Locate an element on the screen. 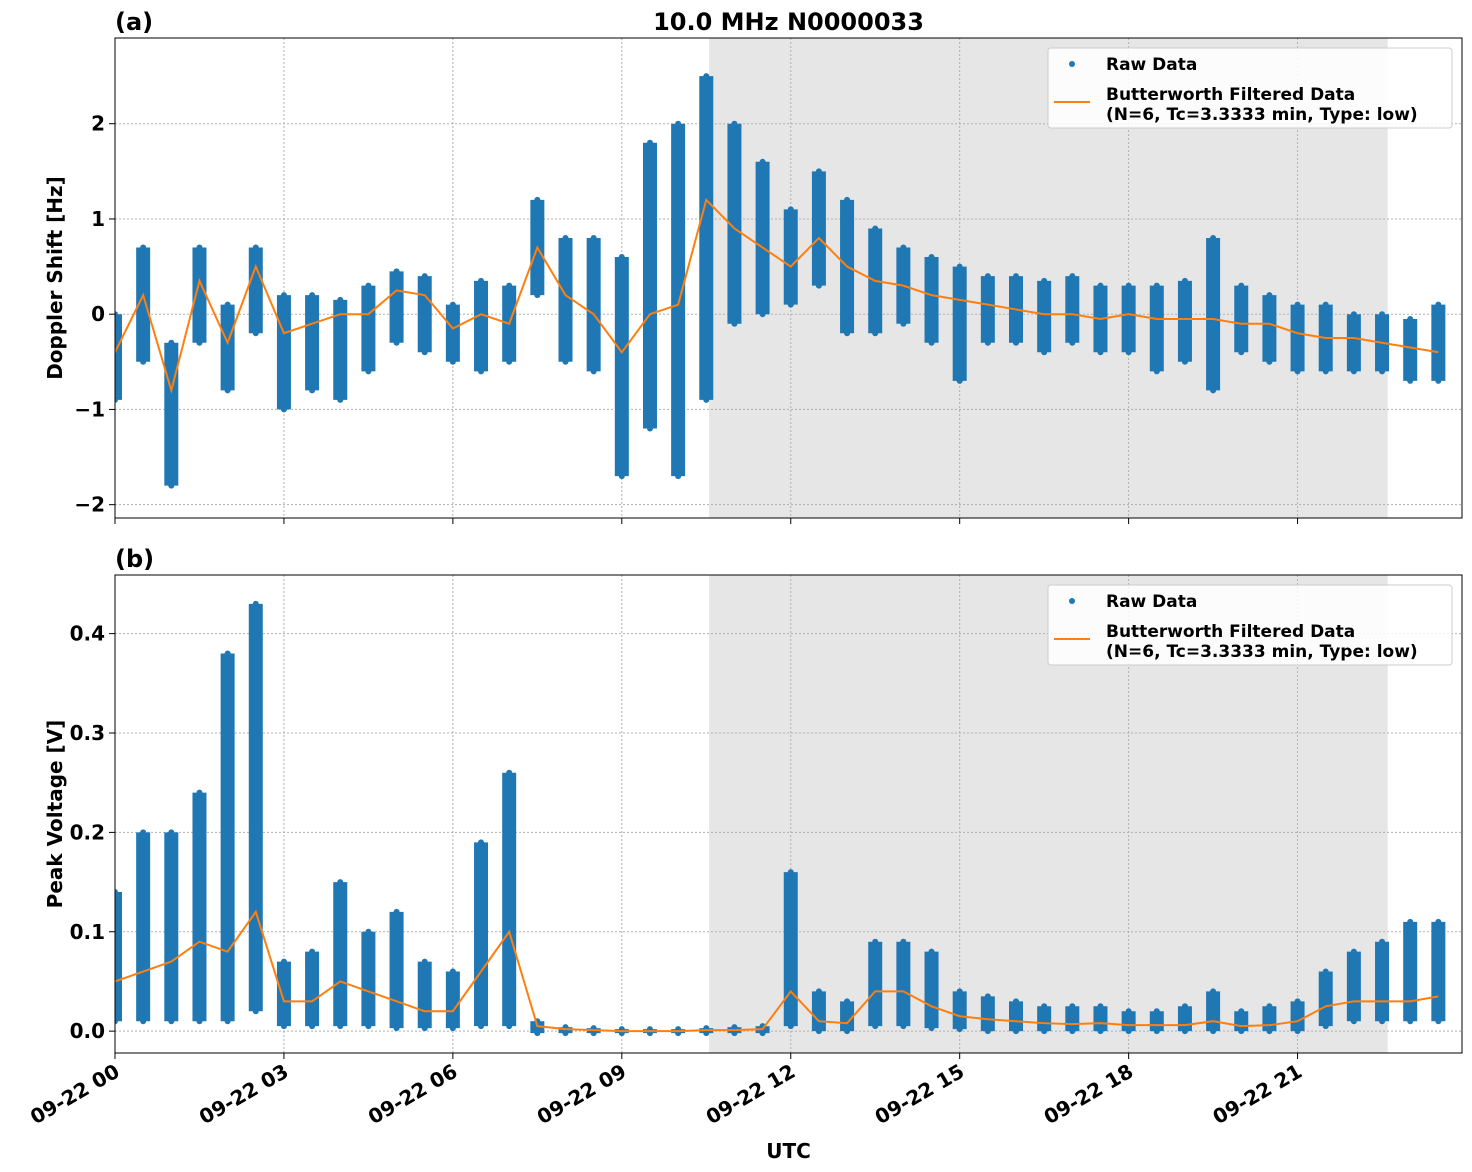  y-tick-label: 0.1 is located at coordinates (87, 932).